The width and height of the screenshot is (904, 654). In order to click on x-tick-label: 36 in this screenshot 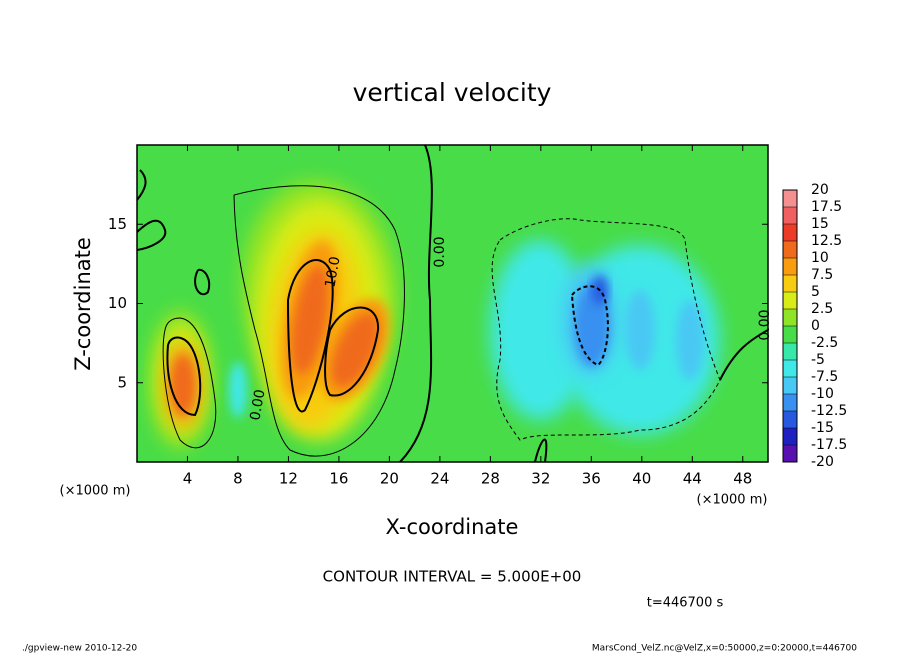, I will do `click(591, 479)`.